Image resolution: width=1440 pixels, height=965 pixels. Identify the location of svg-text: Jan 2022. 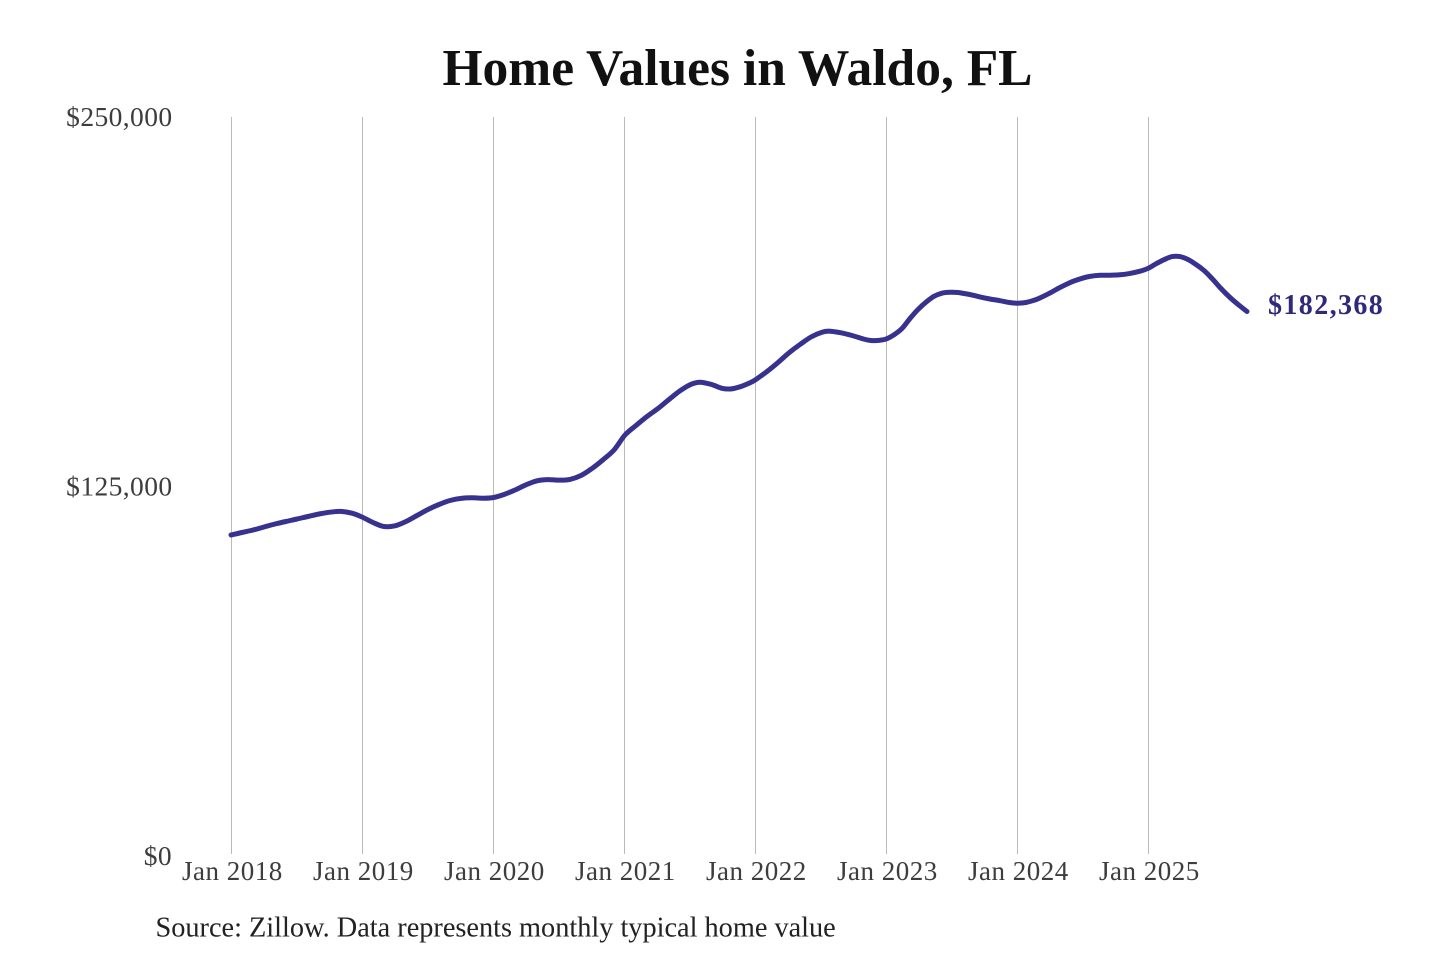
(756, 871).